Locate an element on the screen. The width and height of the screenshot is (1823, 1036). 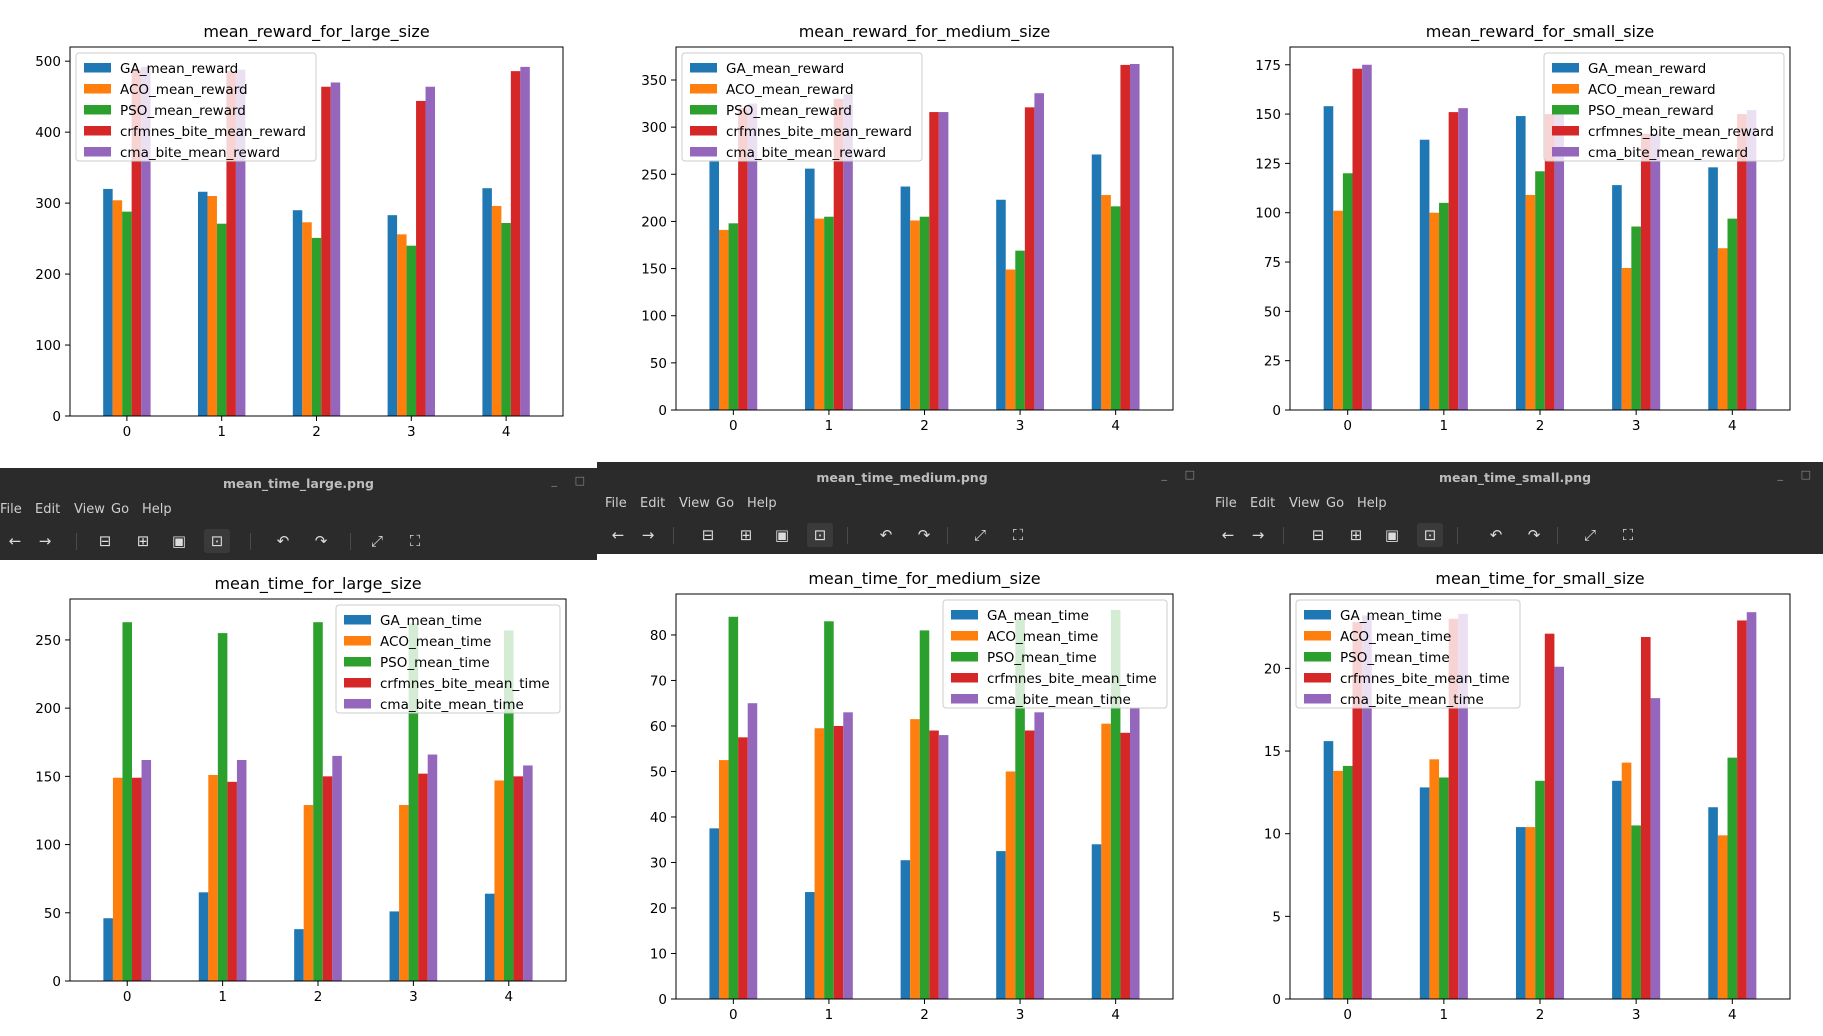
y-tick-label: 250 is located at coordinates (654, 175).